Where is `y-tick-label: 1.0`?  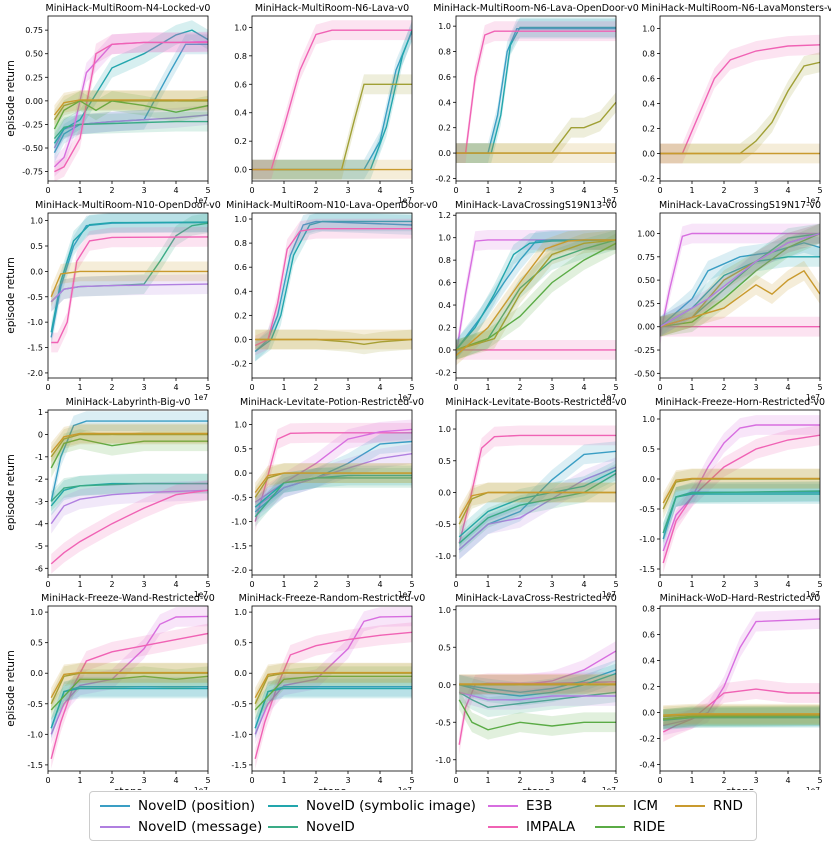
y-tick-label: 1.0 is located at coordinates (240, 219).